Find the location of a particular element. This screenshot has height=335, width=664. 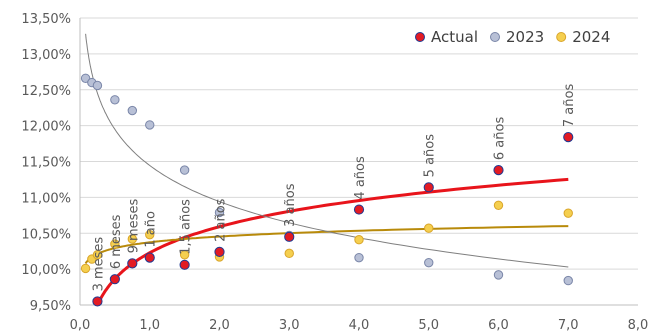

annotation-label: 5 años is located at coordinates (430, 156).